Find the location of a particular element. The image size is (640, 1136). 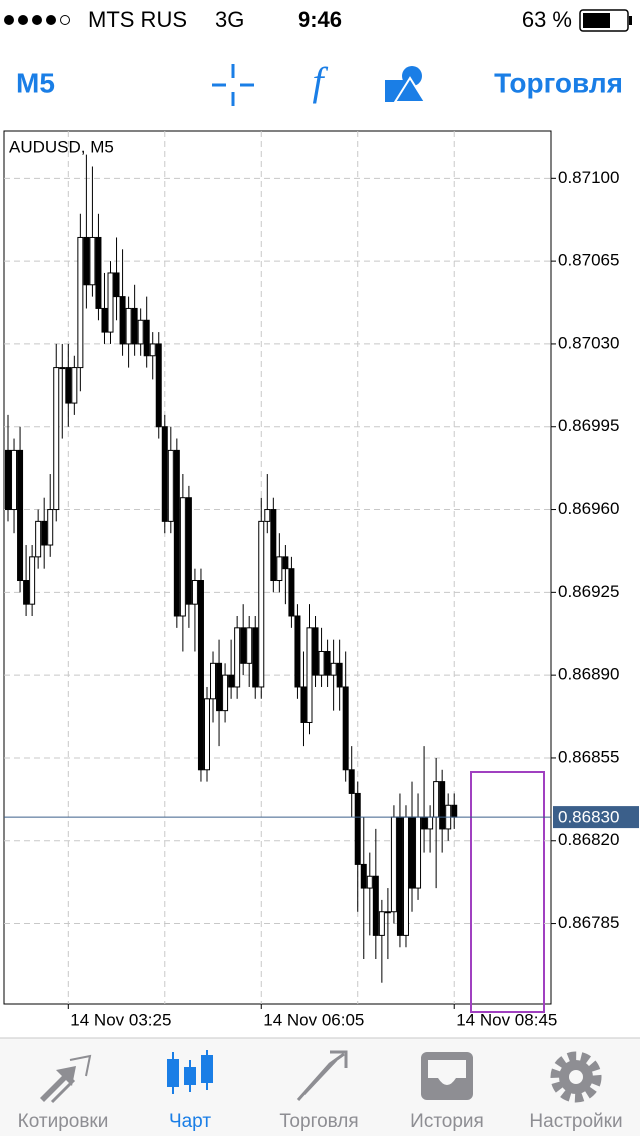

y-tick-label: 0.87030 is located at coordinates (588, 342).